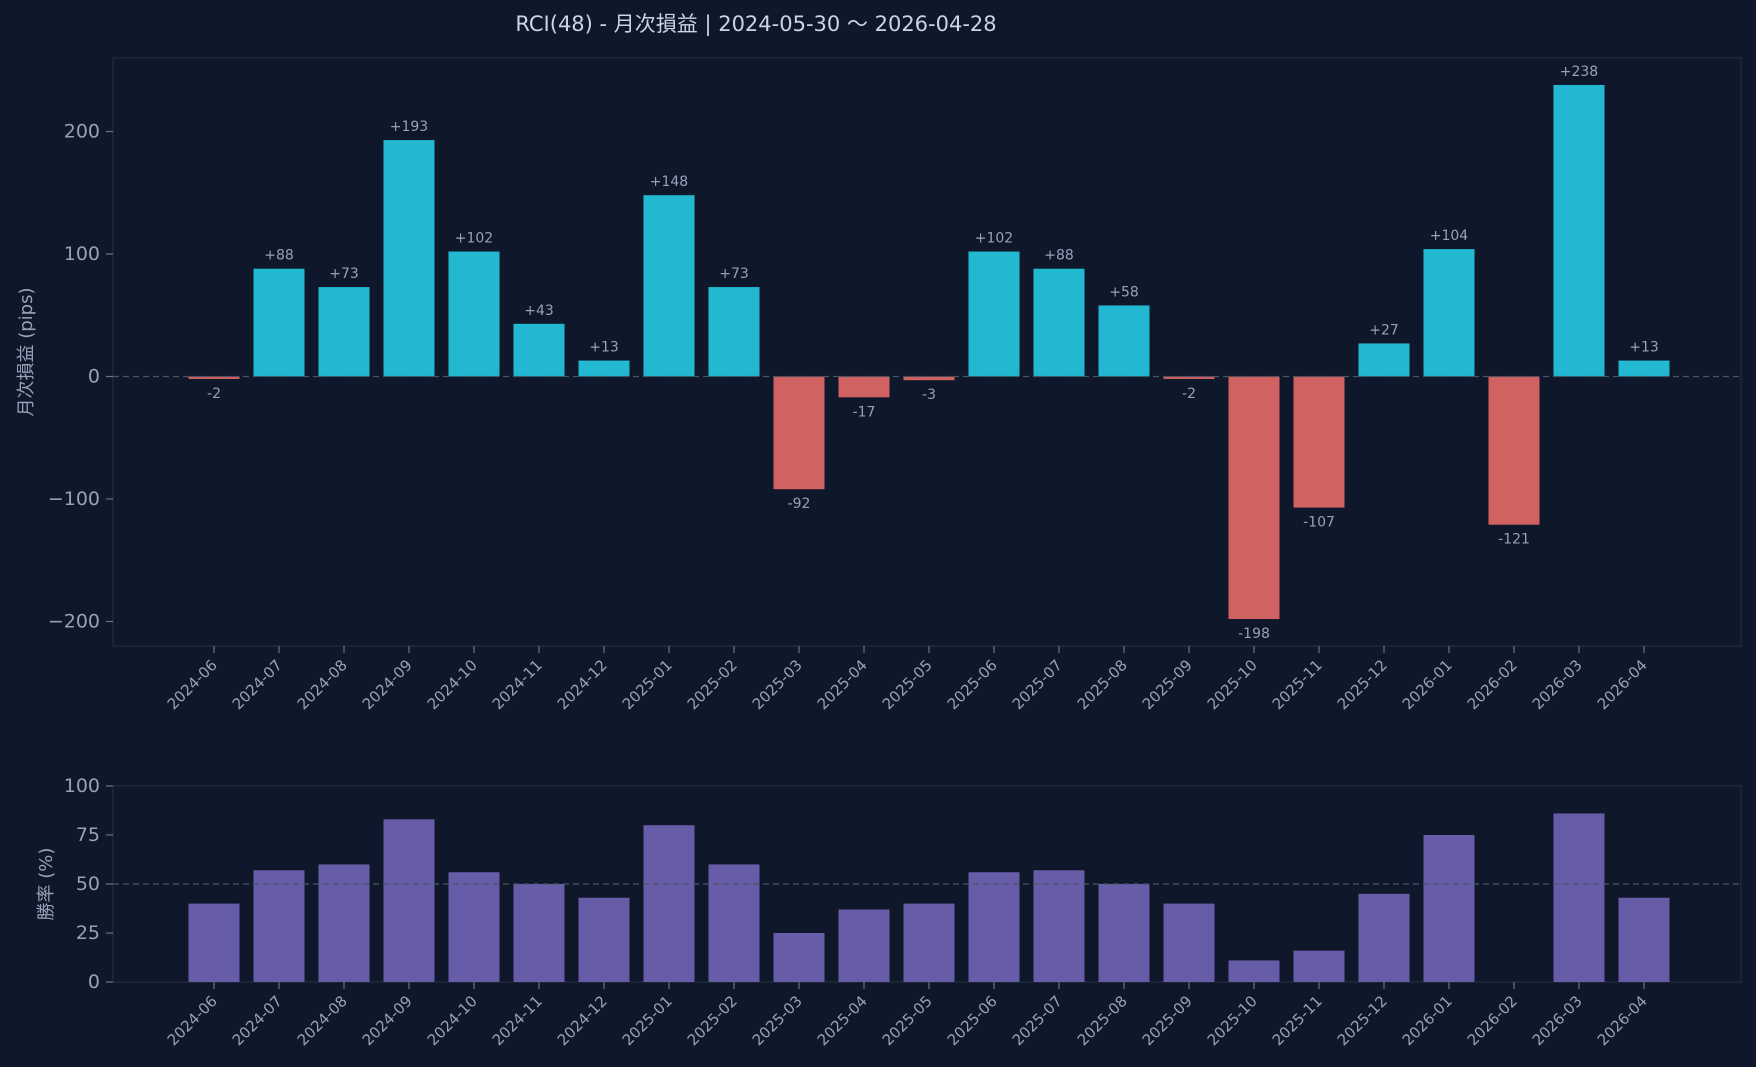 The height and width of the screenshot is (1067, 1756). I want to click on winrate-x-tick-label: 2024-08, so click(322, 1020).